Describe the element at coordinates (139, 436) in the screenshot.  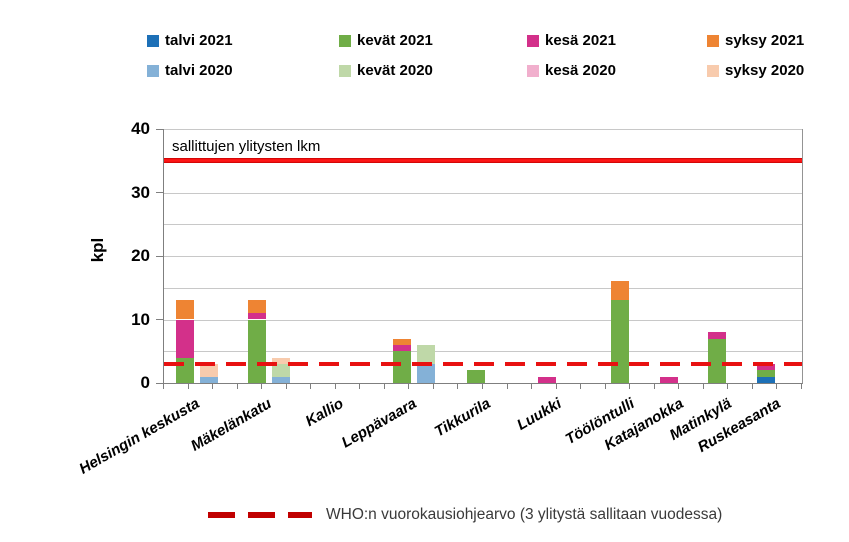
I see `x-label-helsingin-keskusta: Helsingin keskusta` at that location.